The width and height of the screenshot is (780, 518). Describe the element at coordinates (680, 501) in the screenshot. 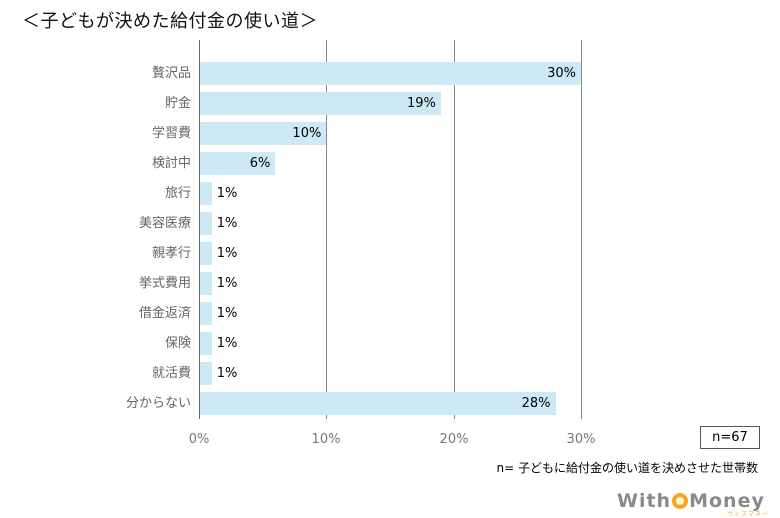

I see `coin-icon` at that location.